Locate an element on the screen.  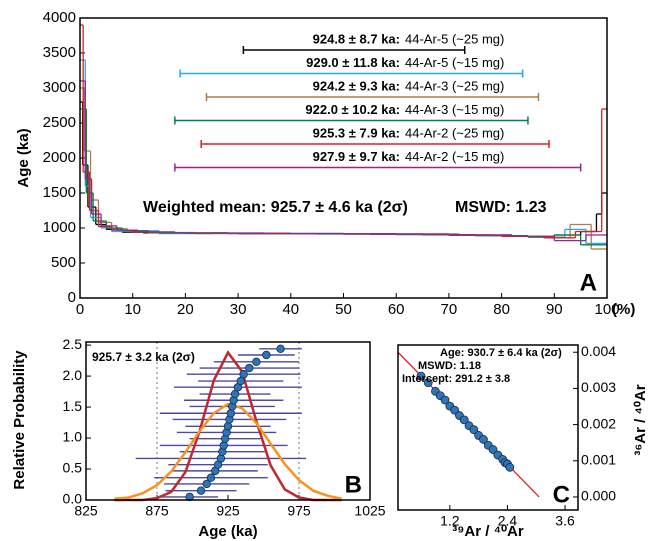
y-tick-label: 0.003 is located at coordinates (598, 387).